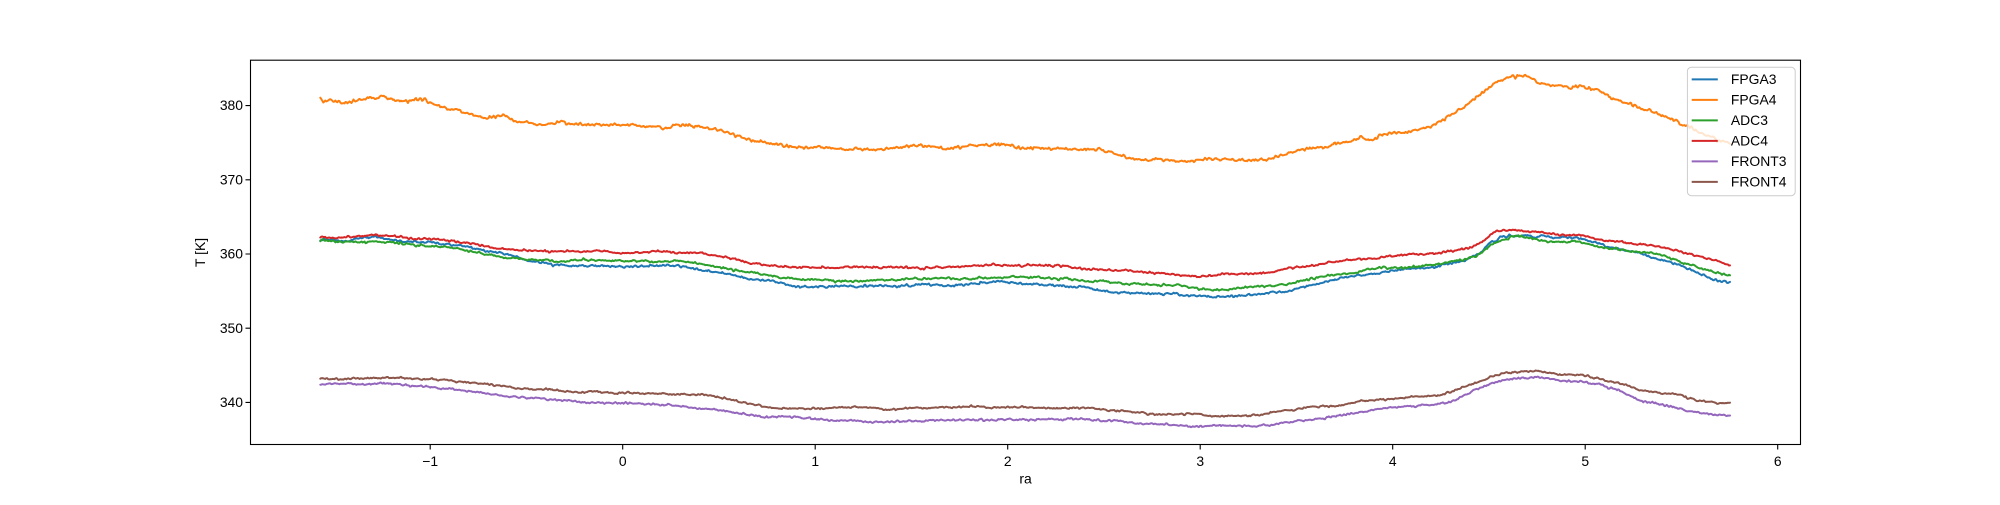 This screenshot has width=2000, height=505. Describe the element at coordinates (1025, 479) in the screenshot. I see `svg-text: ra` at that location.